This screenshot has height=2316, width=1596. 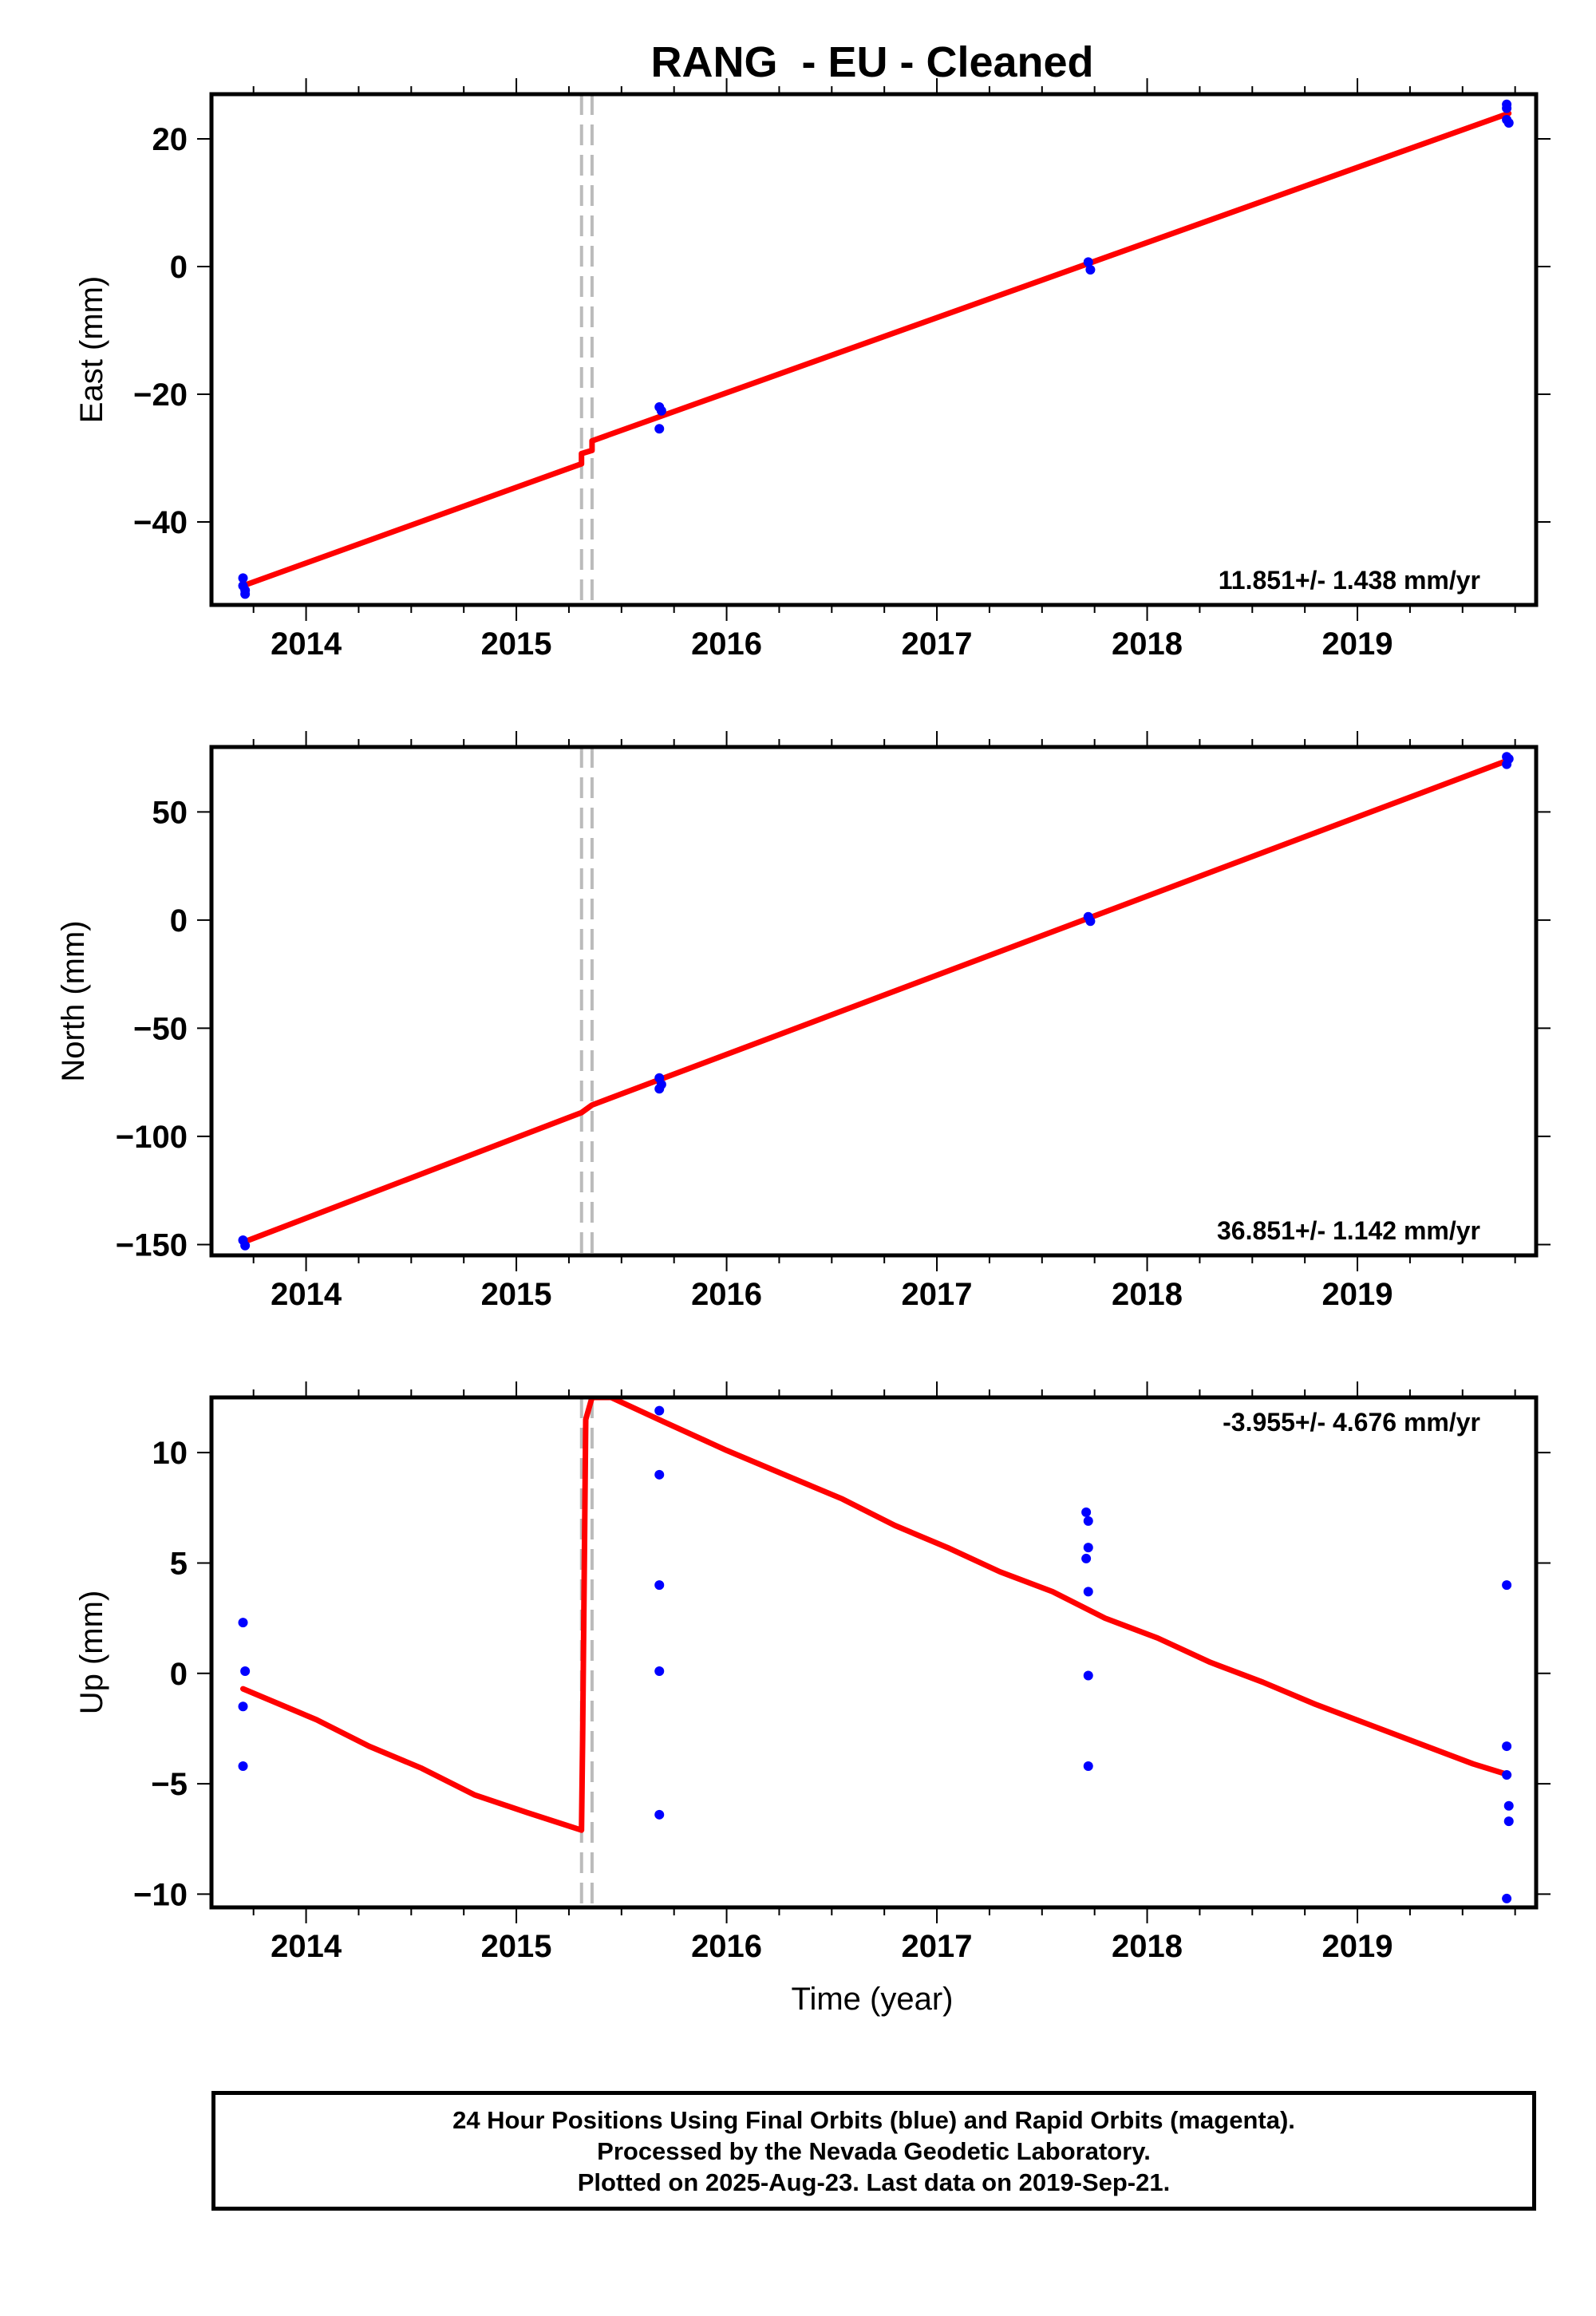 I want to click on y-tick-label: −10, so click(x=160, y=1894).